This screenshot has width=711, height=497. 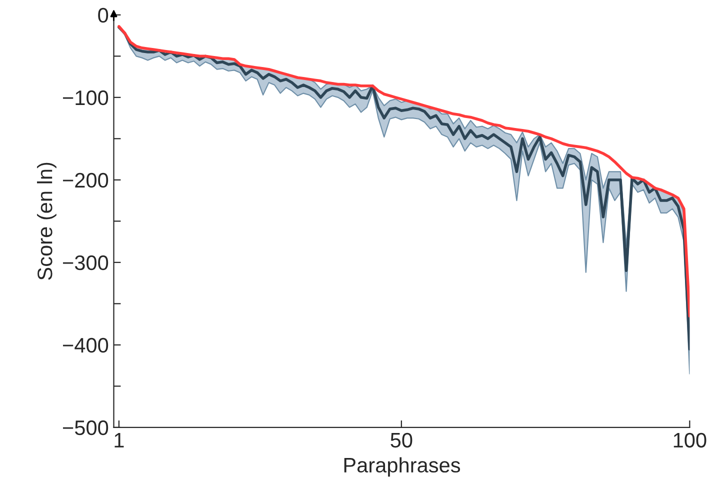 What do you see at coordinates (85, 345) in the screenshot?
I see `y-tick-label: −400` at bounding box center [85, 345].